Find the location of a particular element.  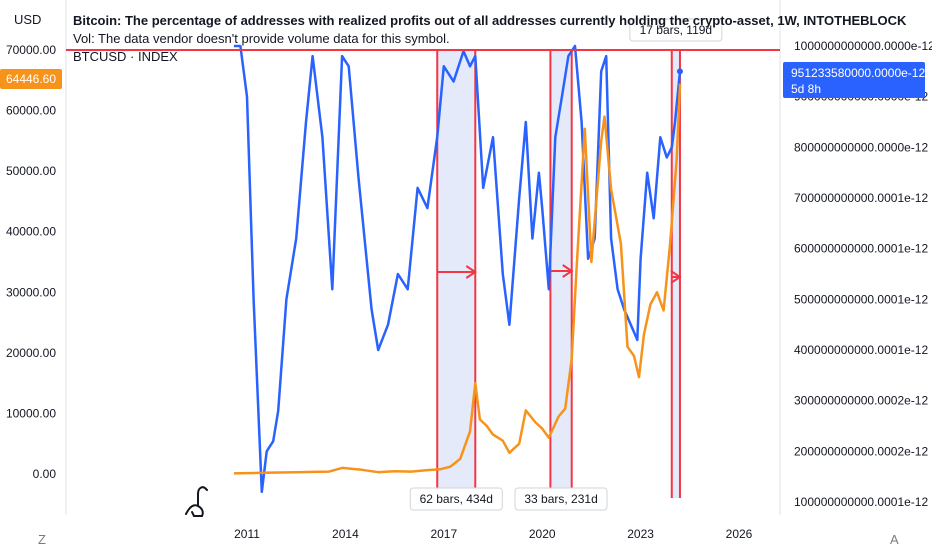

x-axis-tick-label: 2026 is located at coordinates (739, 534).